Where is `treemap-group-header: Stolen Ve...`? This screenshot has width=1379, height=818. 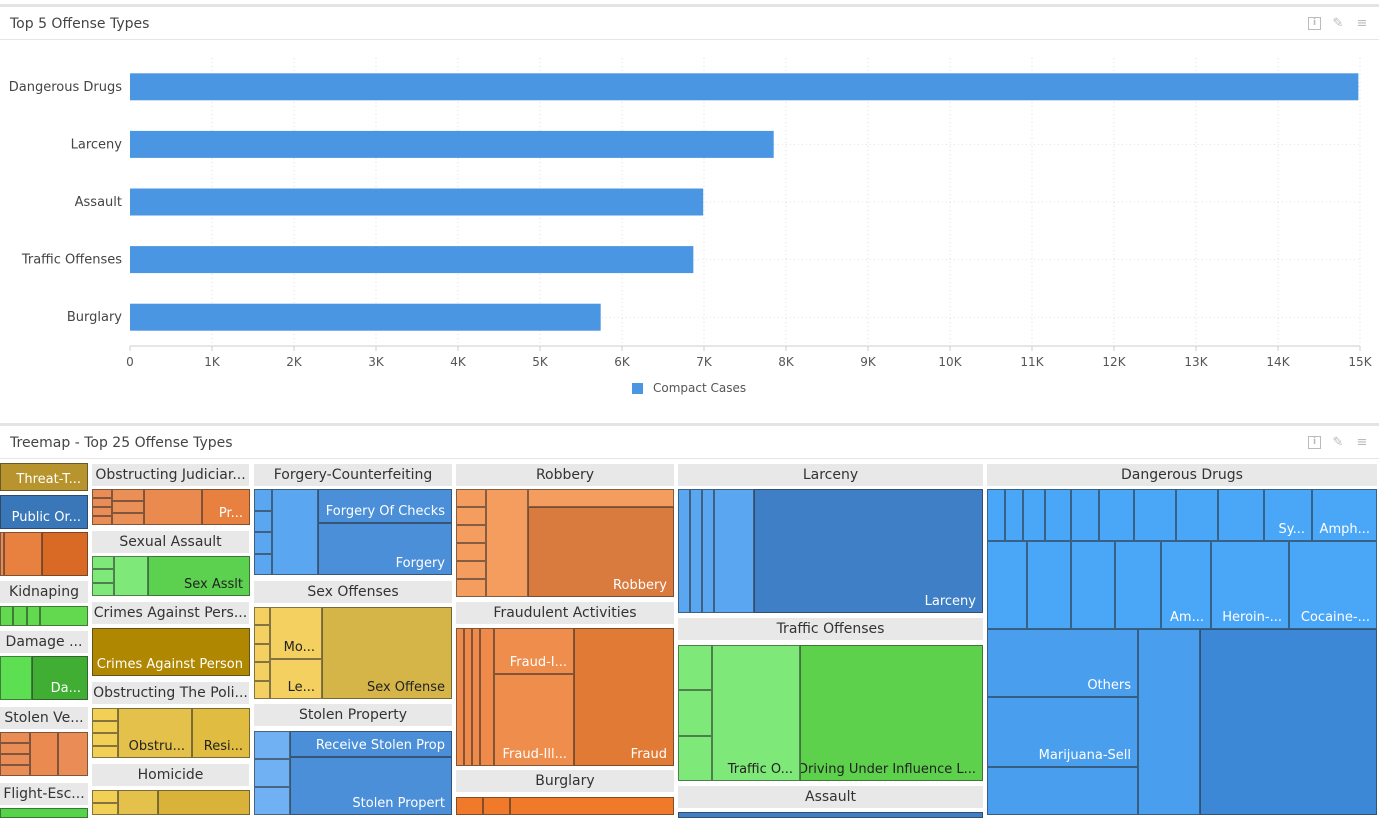
treemap-group-header: Stolen Ve... is located at coordinates (44, 718).